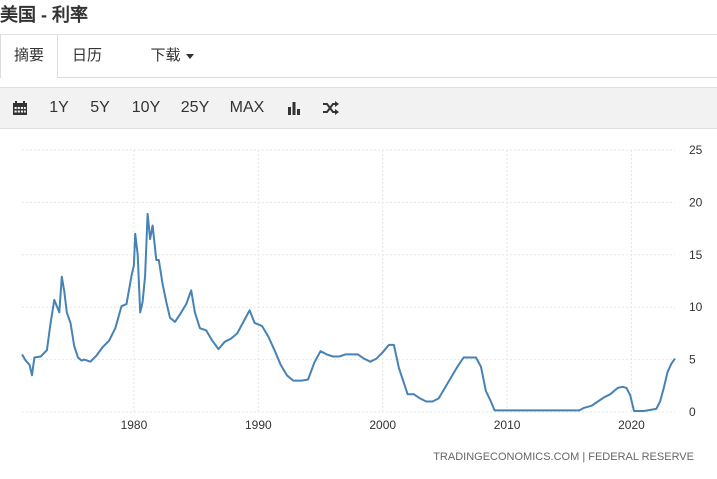  I want to click on shuffle-icon, so click(331, 108).